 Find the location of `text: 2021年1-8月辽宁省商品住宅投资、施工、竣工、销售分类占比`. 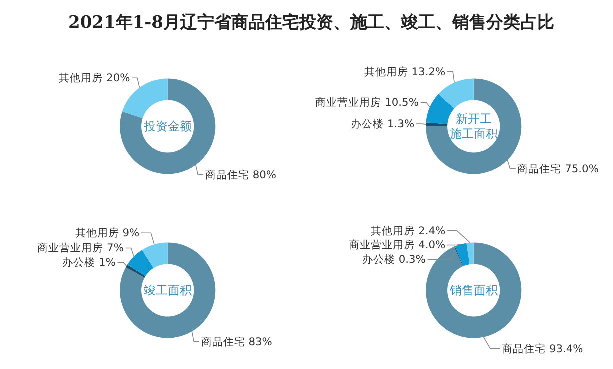

text: 2021年1-8月辽宁省商品住宅投资、施工、竣工、销售分类占比 is located at coordinates (311, 23).